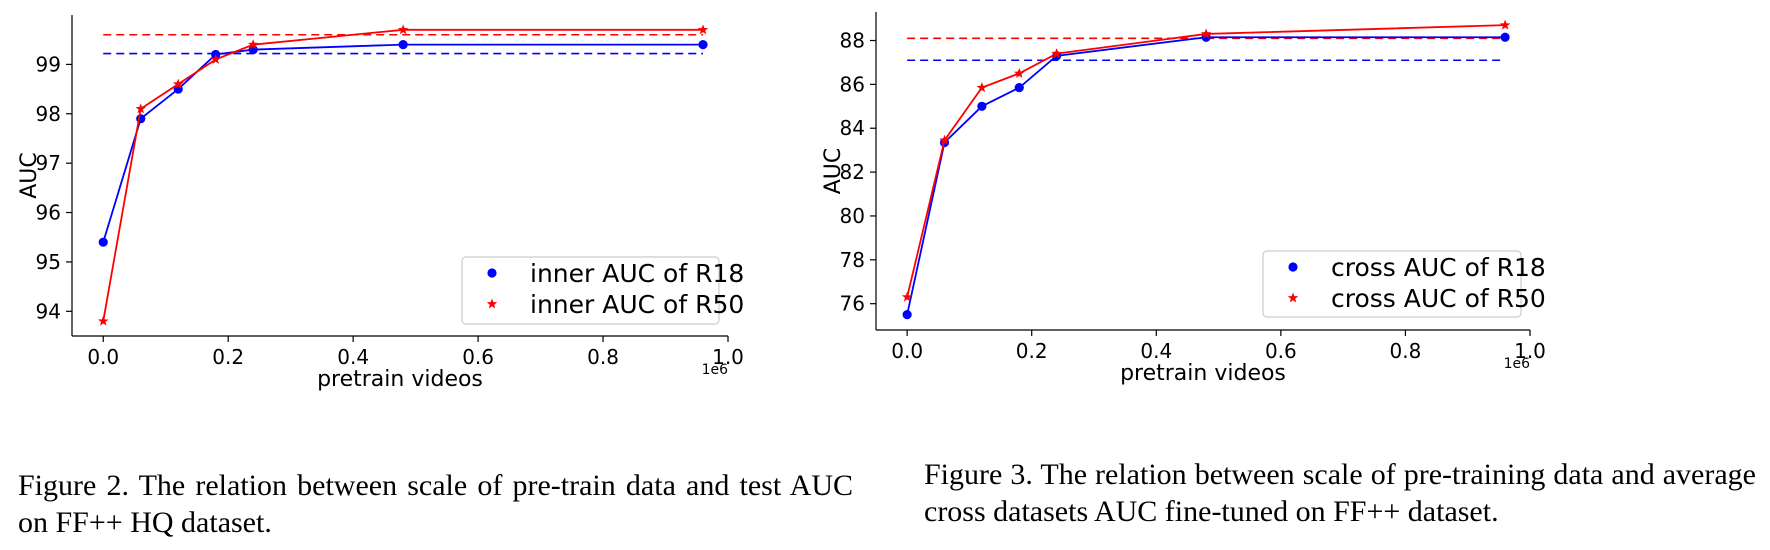 The height and width of the screenshot is (550, 1770). What do you see at coordinates (852, 260) in the screenshot?
I see `y-tick-label: 78` at bounding box center [852, 260].